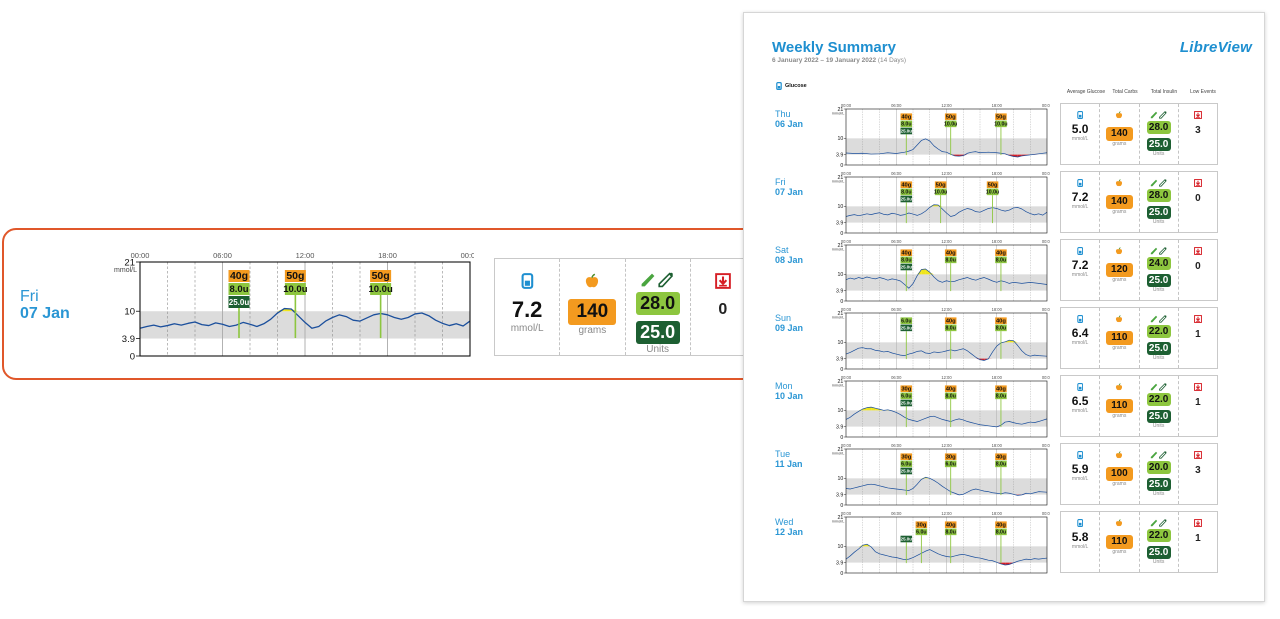  Describe the element at coordinates (789, 192) in the screenshot. I see `day-date: 07 Jan` at that location.